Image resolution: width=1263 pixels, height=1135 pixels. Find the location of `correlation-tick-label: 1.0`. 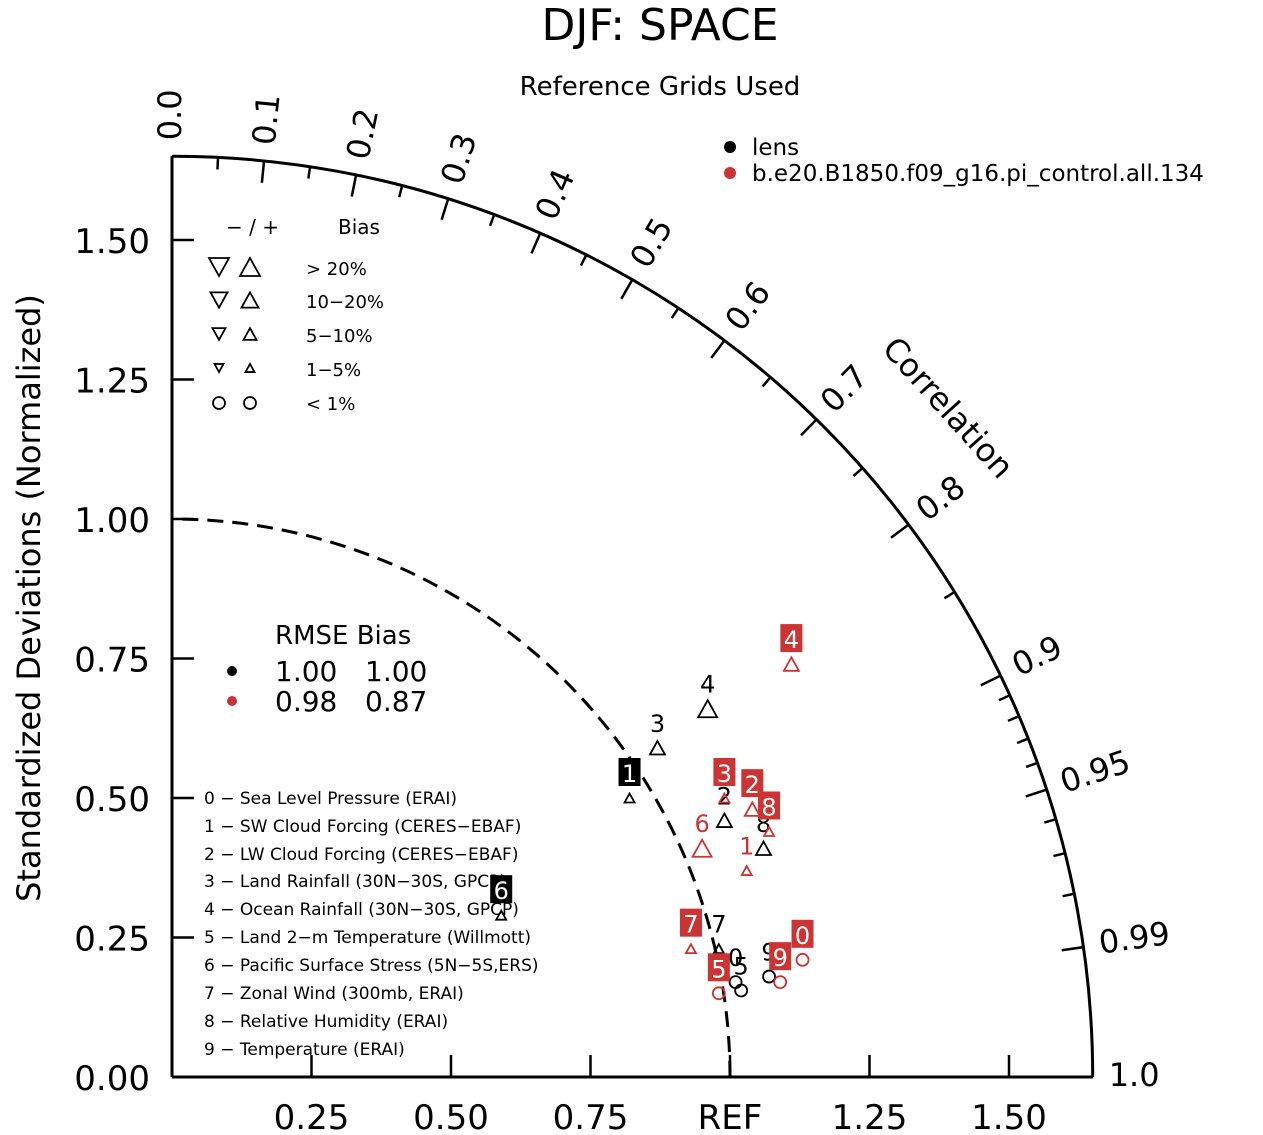

correlation-tick-label: 1.0 is located at coordinates (1134, 1075).